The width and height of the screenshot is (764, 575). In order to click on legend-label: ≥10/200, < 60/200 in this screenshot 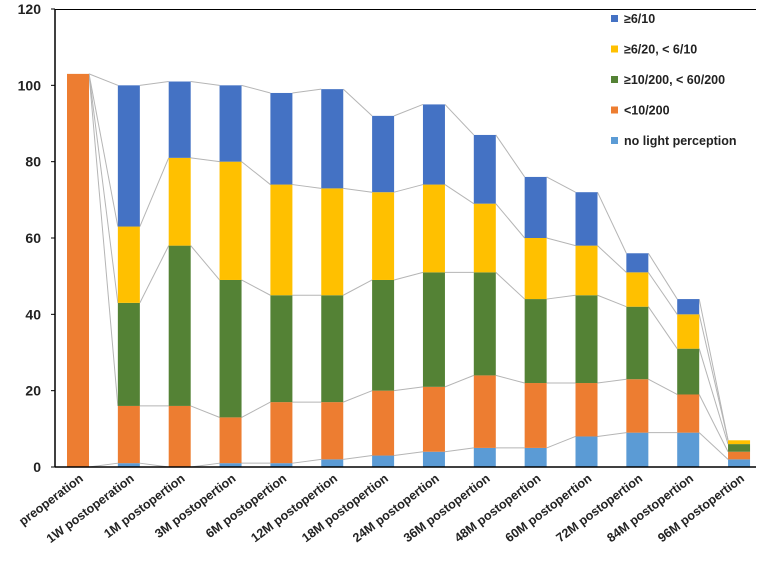, I will do `click(674, 80)`.